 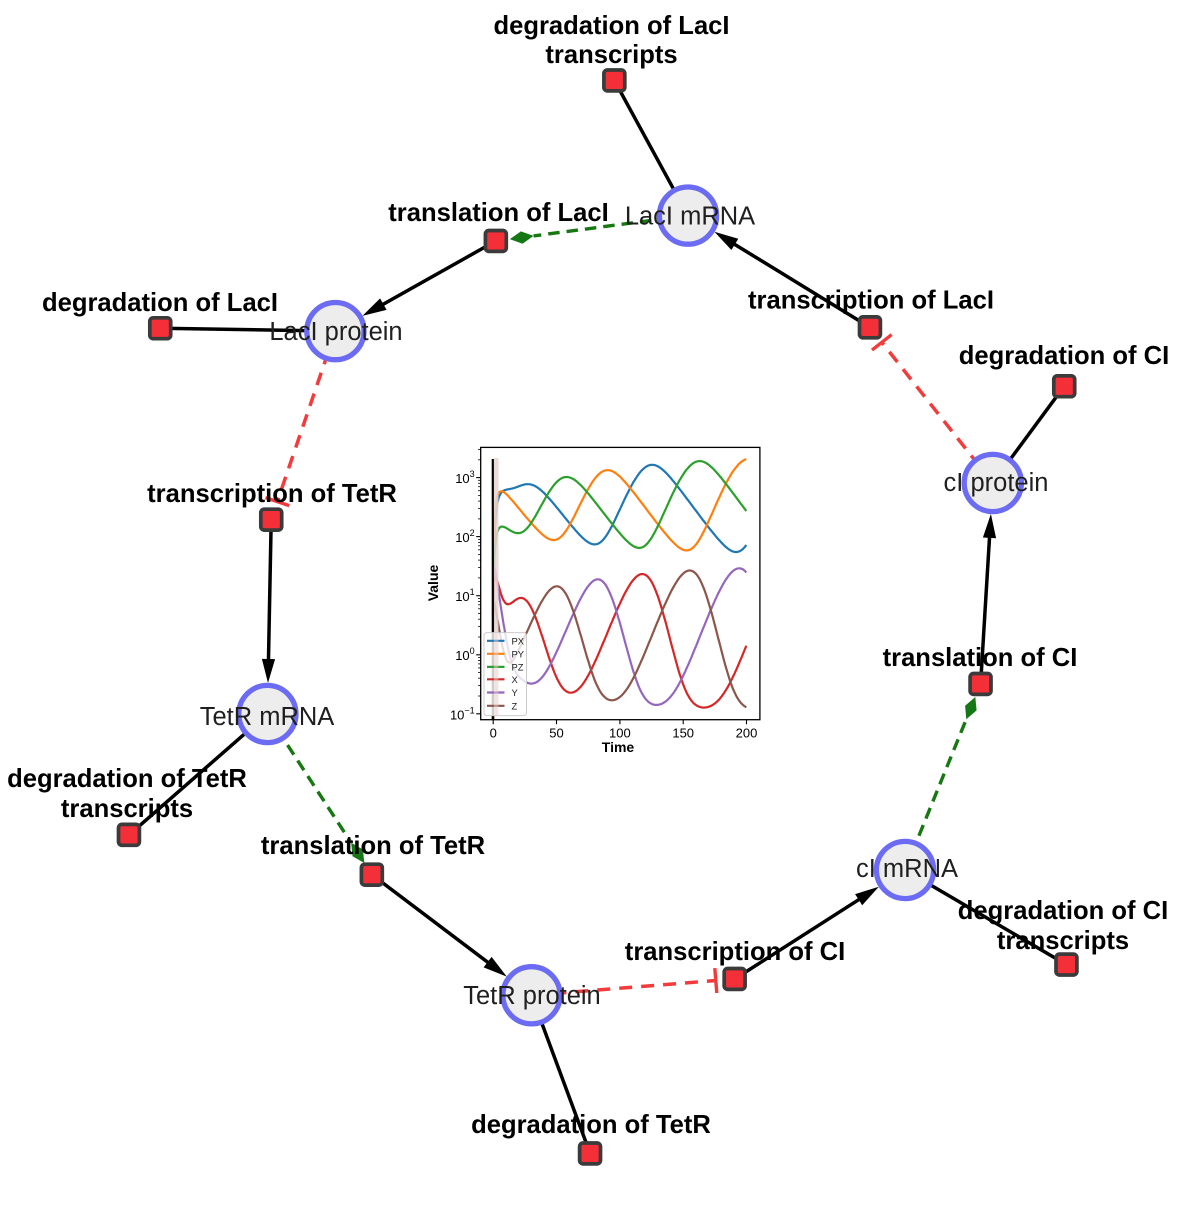 I want to click on svg-text: 50, so click(x=556, y=733).